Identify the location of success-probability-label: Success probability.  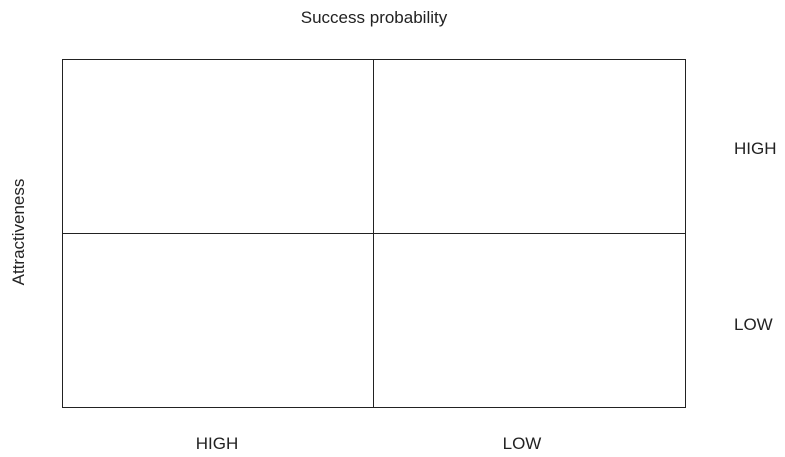
(374, 17).